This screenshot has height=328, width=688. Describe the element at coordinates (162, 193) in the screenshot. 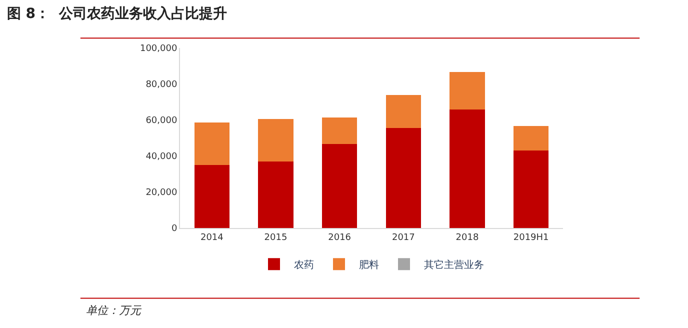

I see `y-tick-label: 20,000` at that location.